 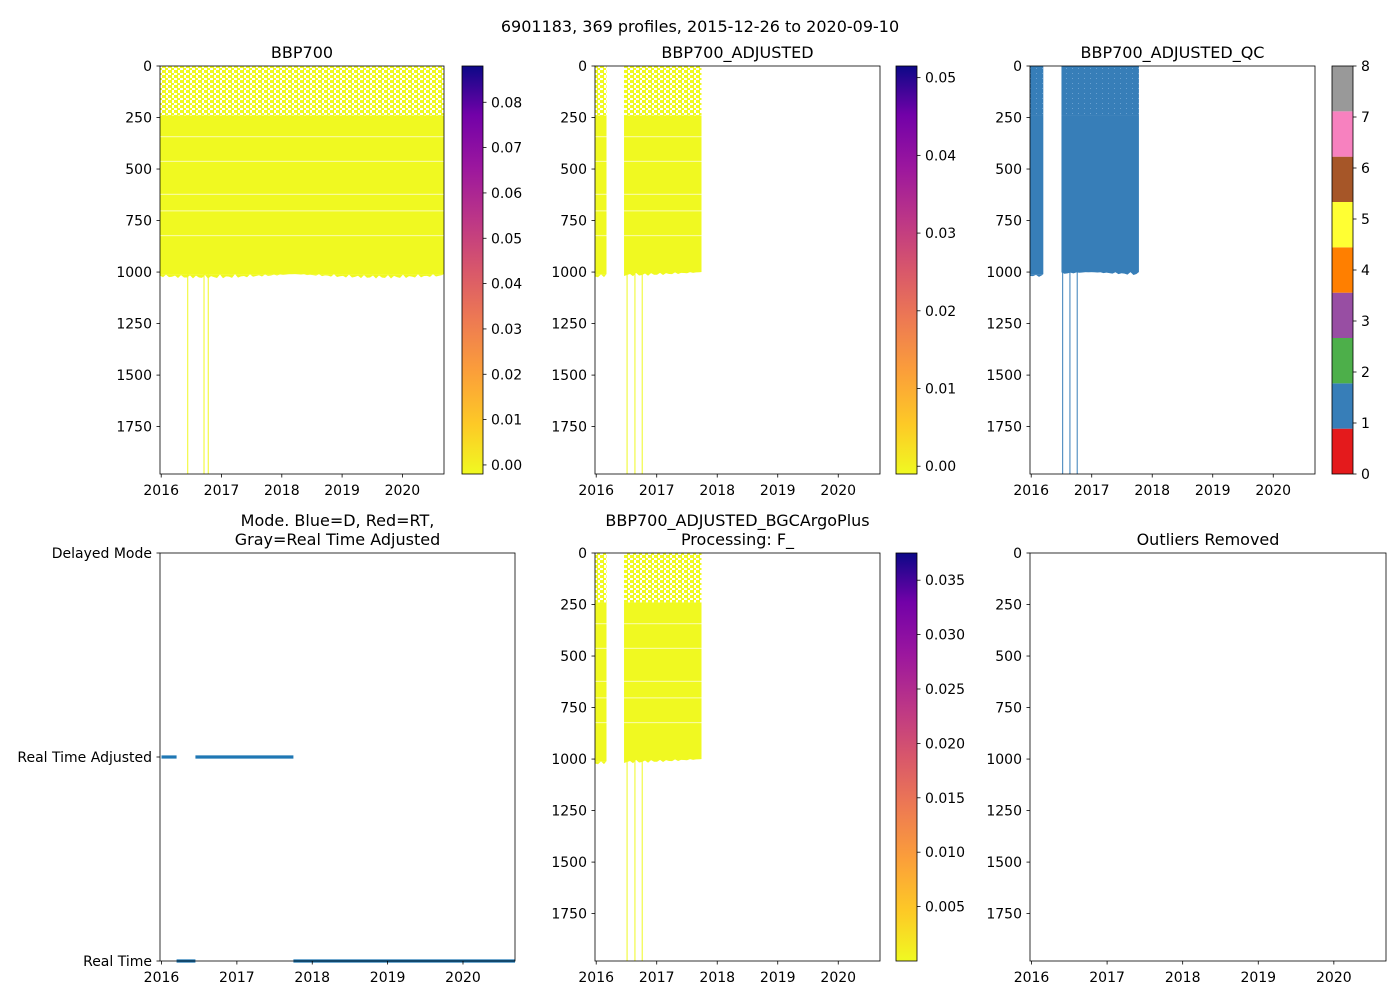 What do you see at coordinates (737, 521) in the screenshot?
I see `panel-title-line: BBP700_ADJUSTED_BGCArgoPlus` at bounding box center [737, 521].